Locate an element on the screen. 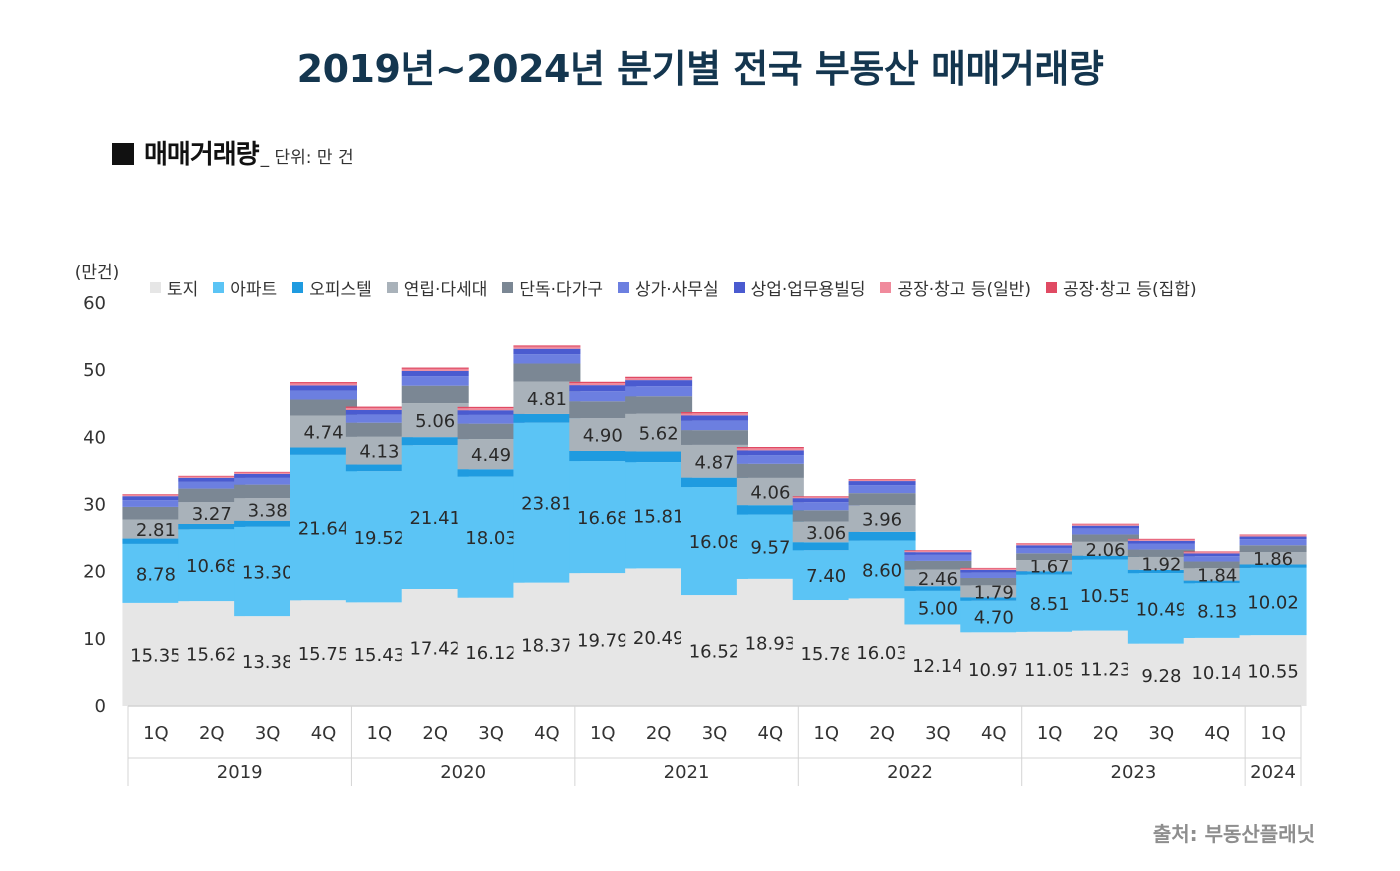 The image size is (1400, 871). chart-subtitle: 매매거래량 _ 단위: 만 건 is located at coordinates (233, 152).